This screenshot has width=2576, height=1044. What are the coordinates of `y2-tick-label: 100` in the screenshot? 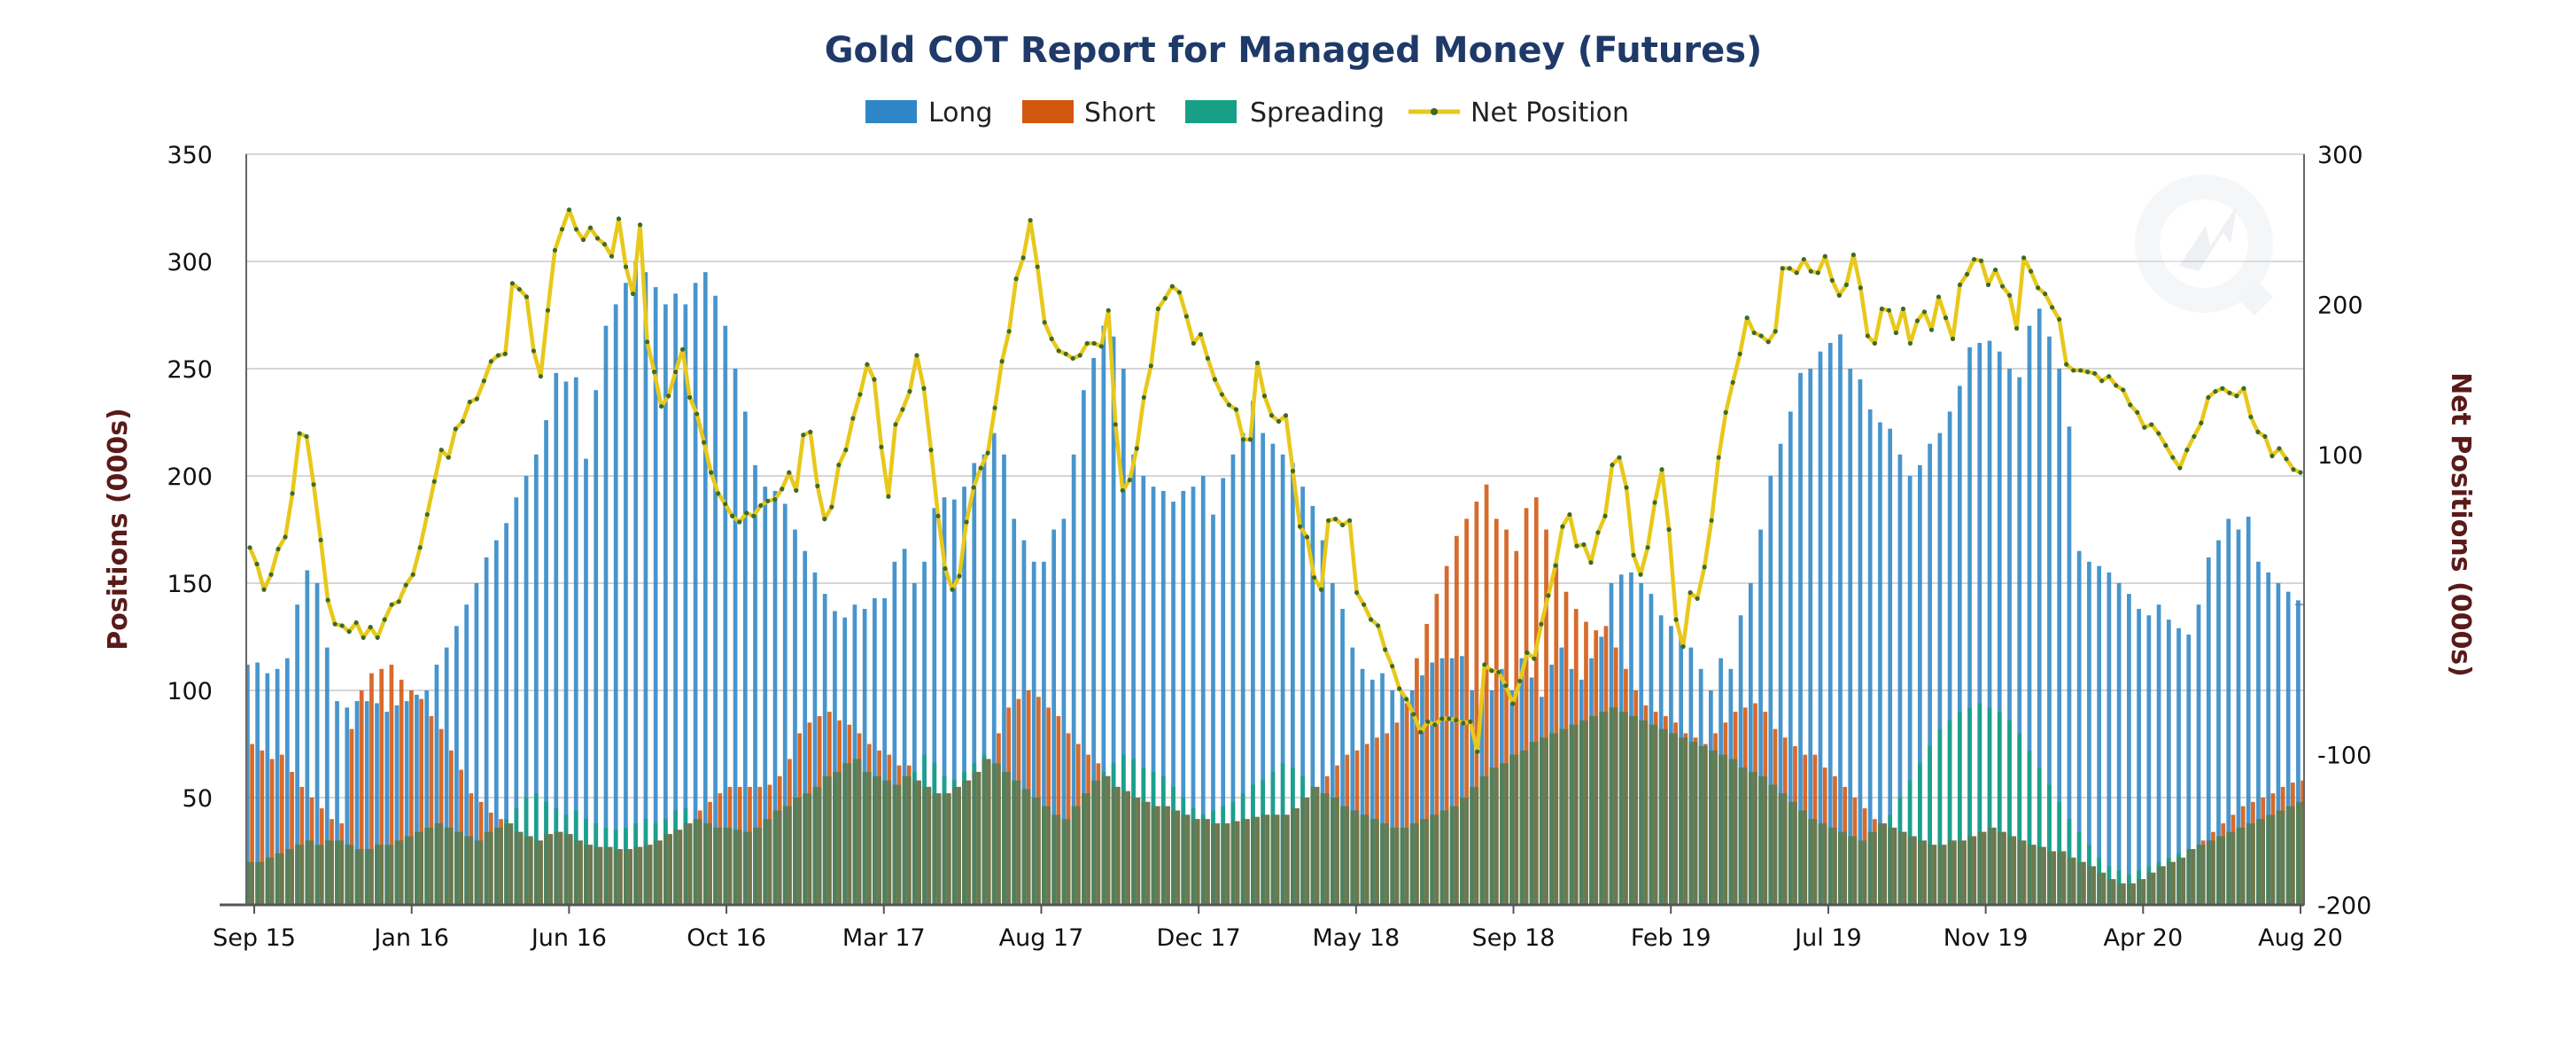 It's located at (2340, 456).